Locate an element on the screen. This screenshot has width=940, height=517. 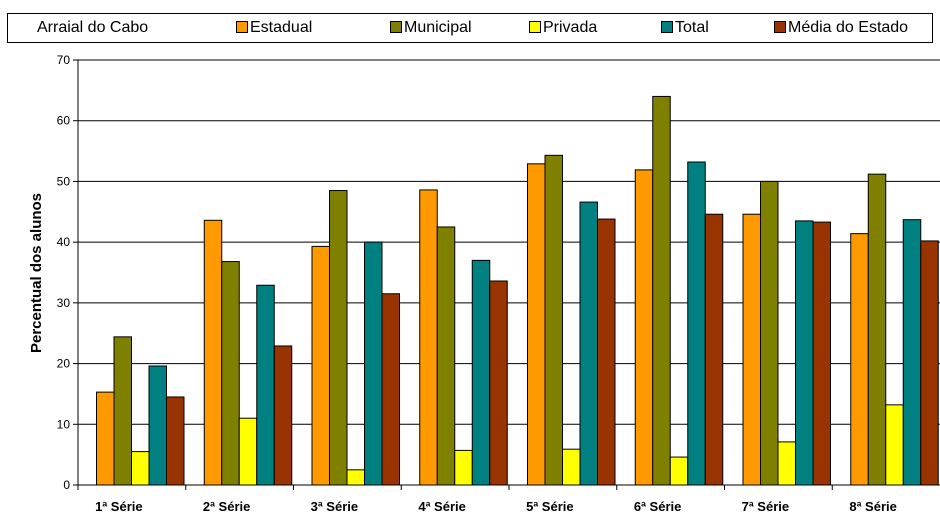
legend-label: Média do Estado is located at coordinates (848, 27).